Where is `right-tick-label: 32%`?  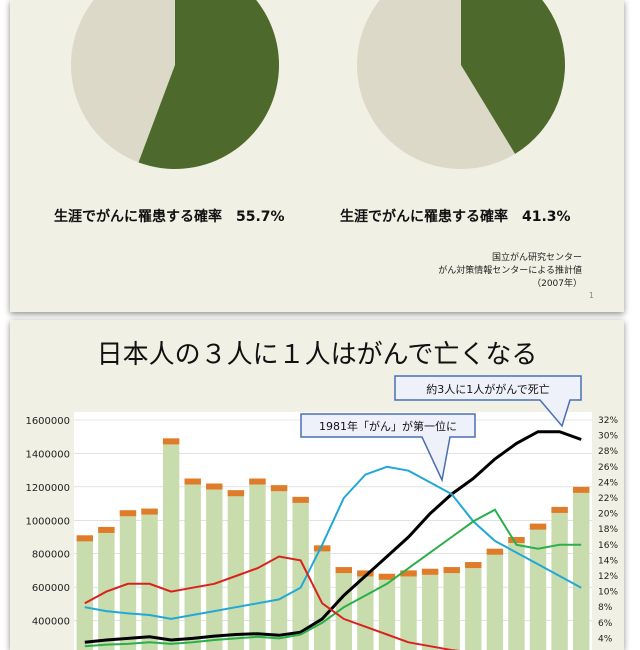
right-tick-label: 32% is located at coordinates (608, 421).